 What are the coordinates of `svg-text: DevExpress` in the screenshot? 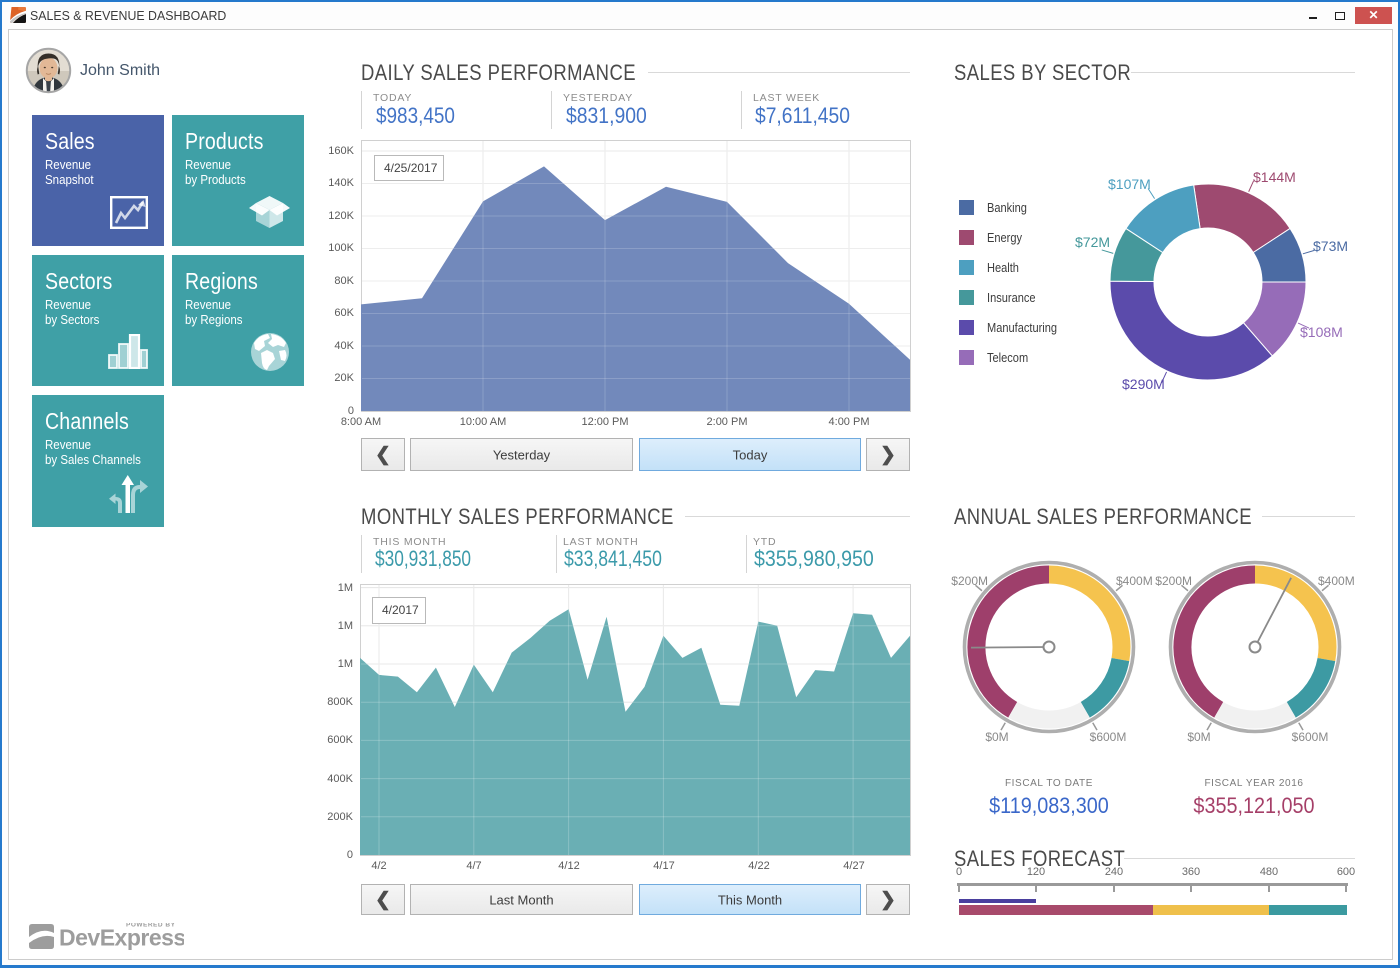 It's located at (121, 938).